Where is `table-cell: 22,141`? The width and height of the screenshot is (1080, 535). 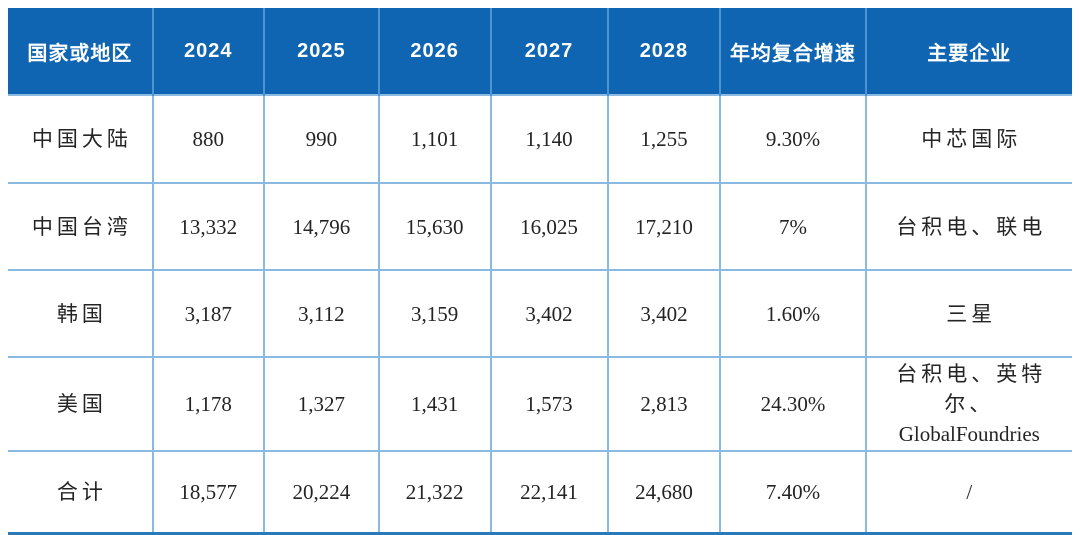 table-cell: 22,141 is located at coordinates (548, 492).